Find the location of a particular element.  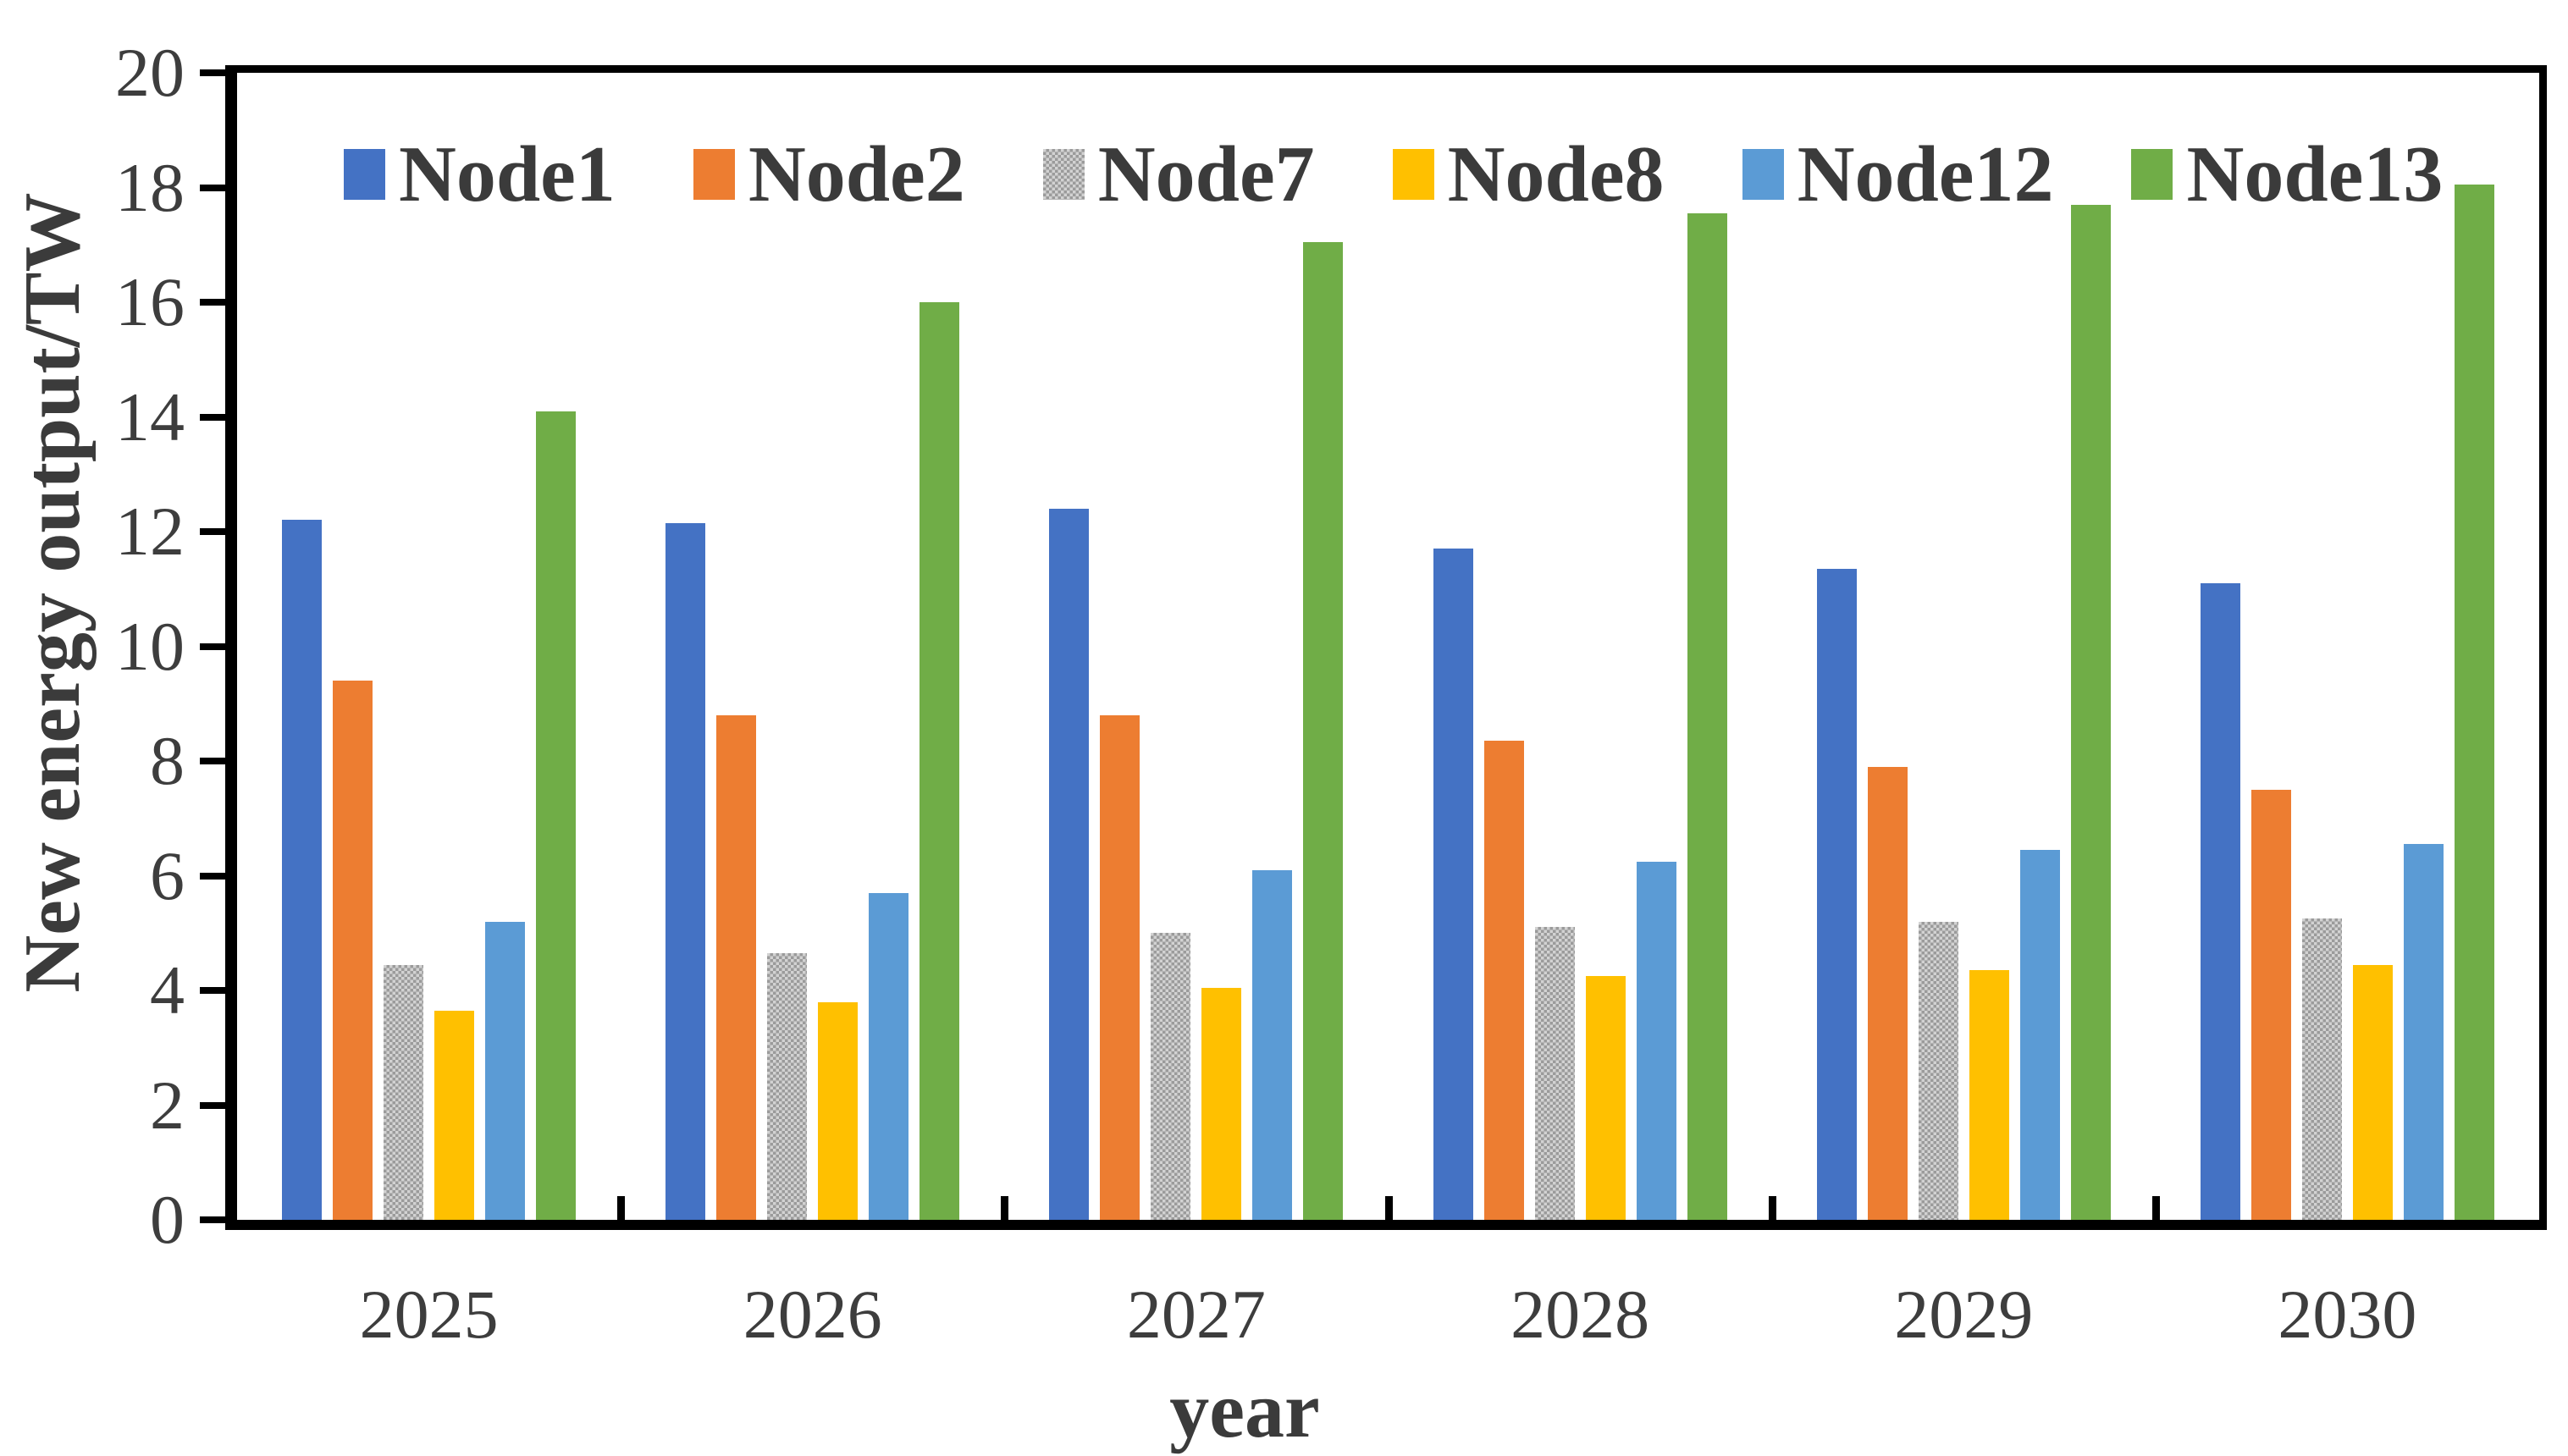

y-tick-label-6: 6 is located at coordinates (167, 875).